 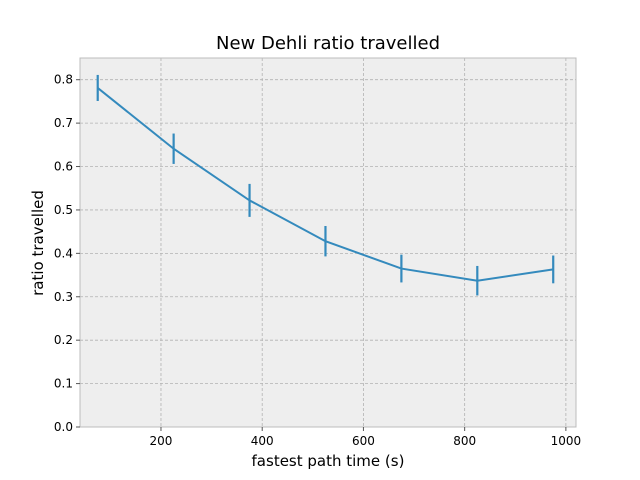 I want to click on x-tick-label: 1000, so click(x=566, y=441).